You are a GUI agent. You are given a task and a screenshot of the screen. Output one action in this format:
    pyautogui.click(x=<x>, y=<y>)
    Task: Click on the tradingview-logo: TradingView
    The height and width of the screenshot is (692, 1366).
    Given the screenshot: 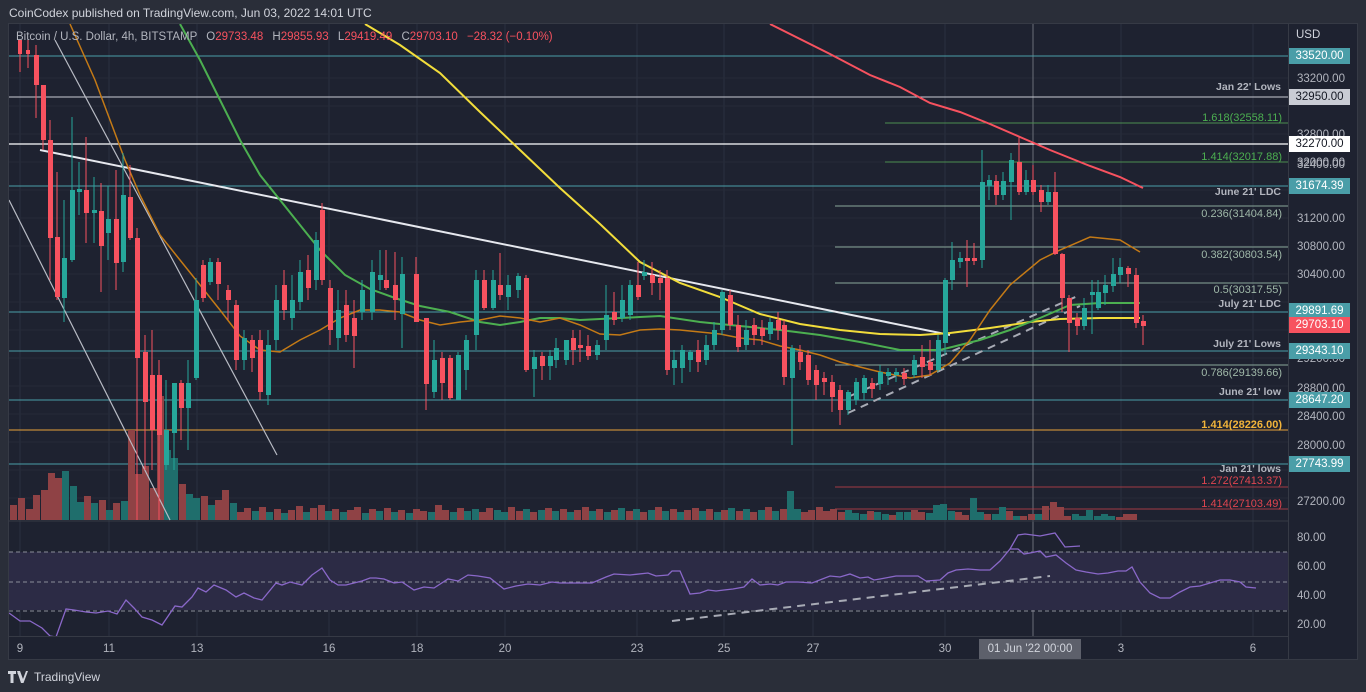 What is the action you would take?
    pyautogui.click(x=54, y=677)
    